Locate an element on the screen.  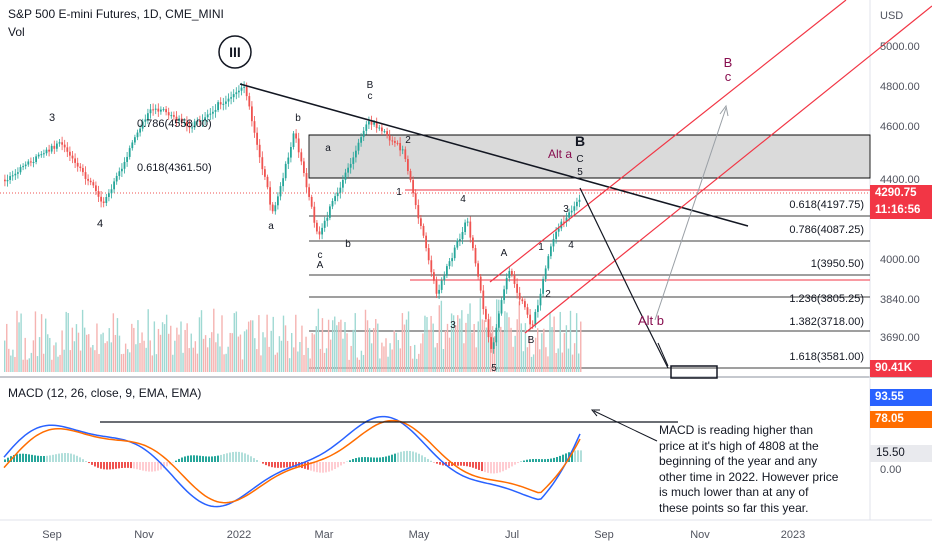
time-axis-tick: 2023 is located at coordinates (793, 535).